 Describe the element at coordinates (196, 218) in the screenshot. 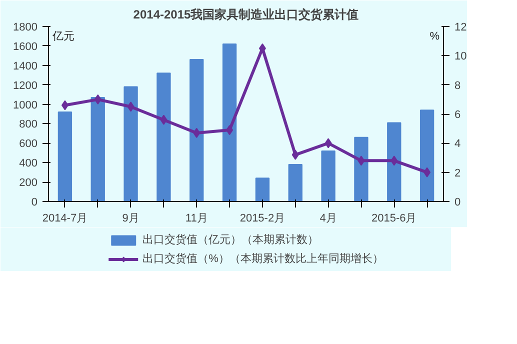

I see `x-tick-label: 11月` at that location.